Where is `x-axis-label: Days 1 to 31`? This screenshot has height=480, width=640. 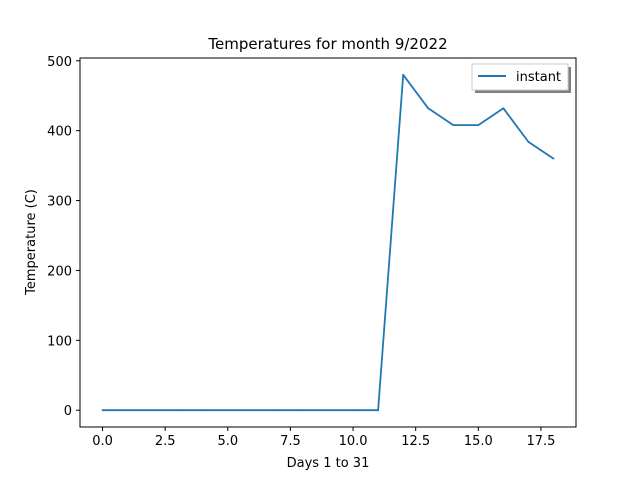 x-axis-label: Days 1 to 31 is located at coordinates (328, 463).